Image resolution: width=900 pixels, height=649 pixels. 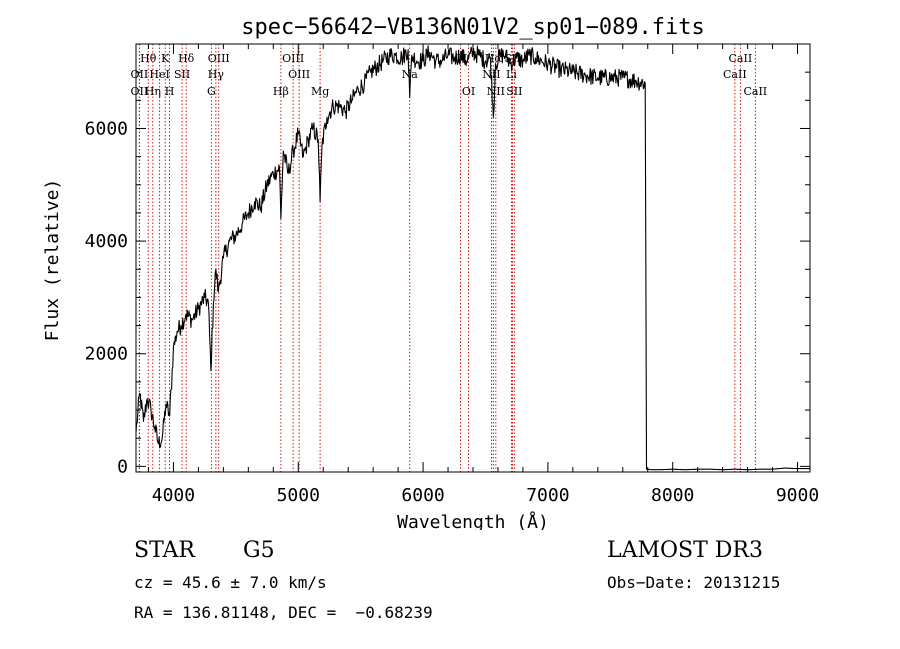 I want to click on spectral-line-label: Hδ, so click(x=186, y=58).